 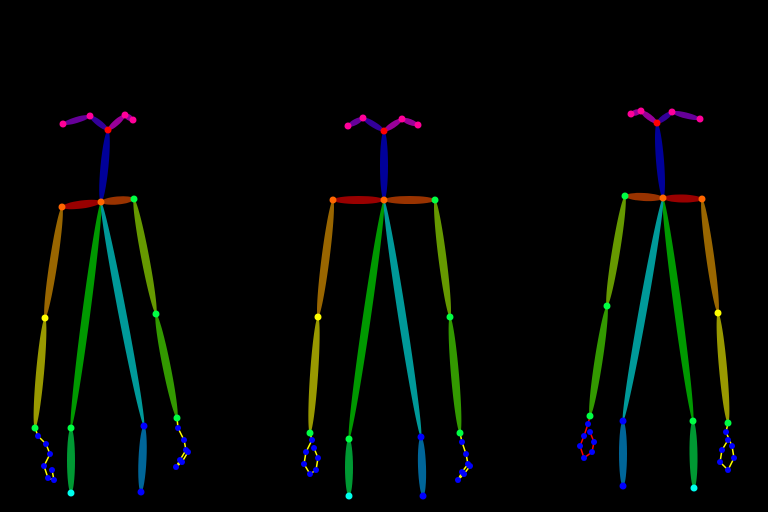 I want to click on eye-joint-left, so click(x=641, y=111).